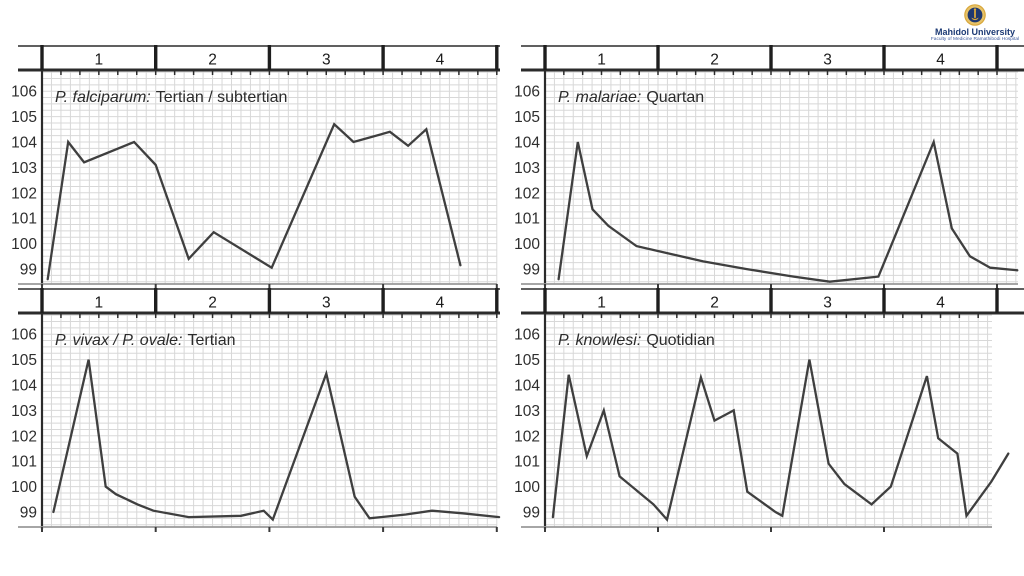 The width and height of the screenshot is (1024, 576). Describe the element at coordinates (636, 340) in the screenshot. I see `chart-title: P. knowlesi: Quotidian` at that location.